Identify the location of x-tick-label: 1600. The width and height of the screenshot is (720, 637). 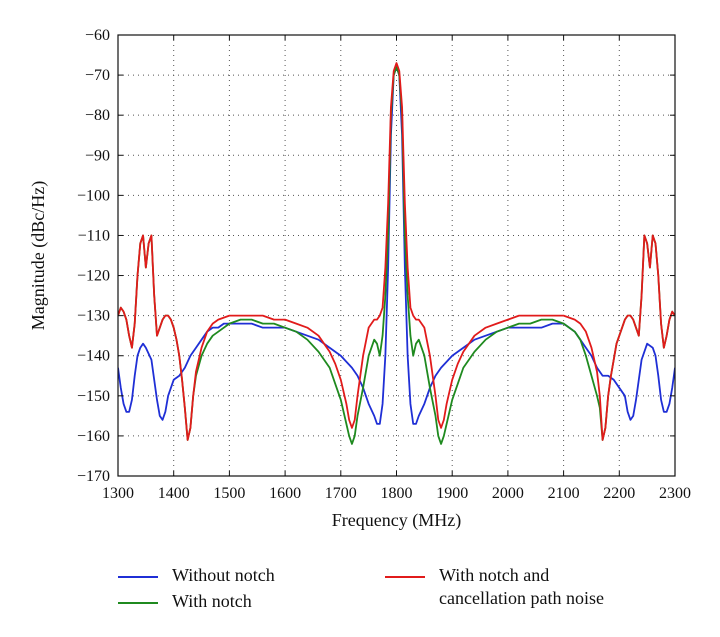
(285, 493).